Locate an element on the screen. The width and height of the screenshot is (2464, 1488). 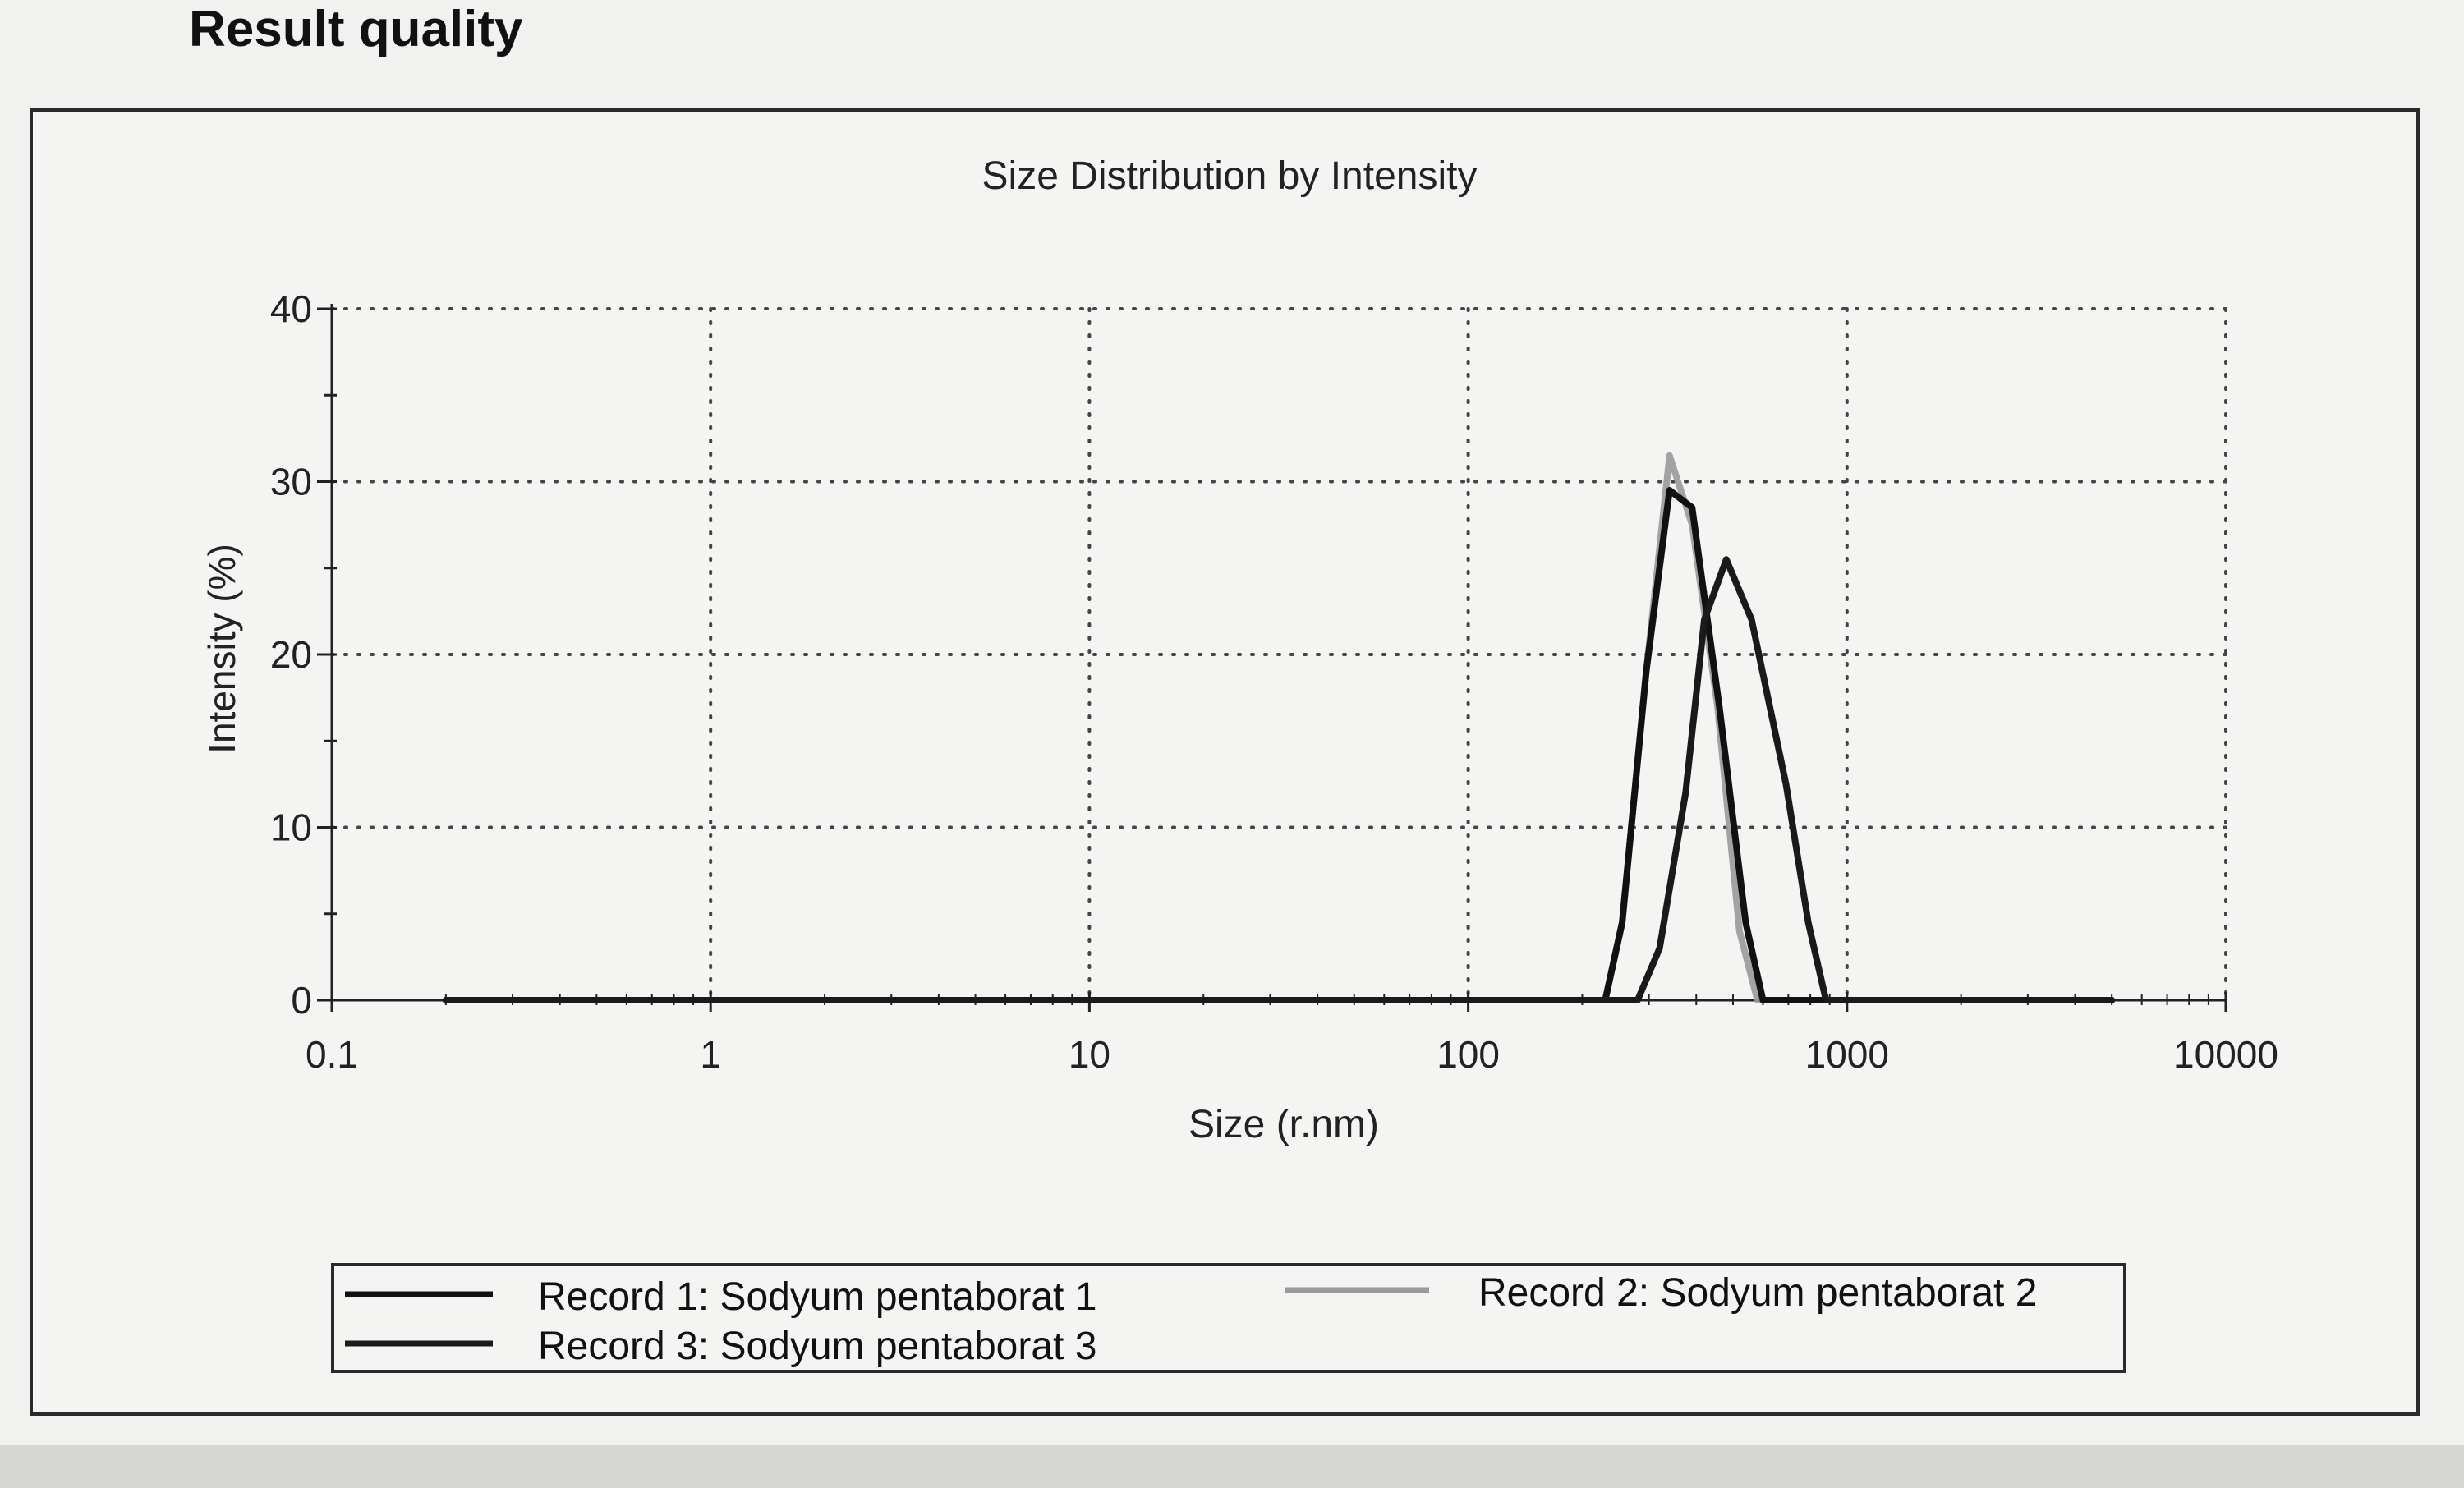
x-tick-label: 1 is located at coordinates (710, 1054).